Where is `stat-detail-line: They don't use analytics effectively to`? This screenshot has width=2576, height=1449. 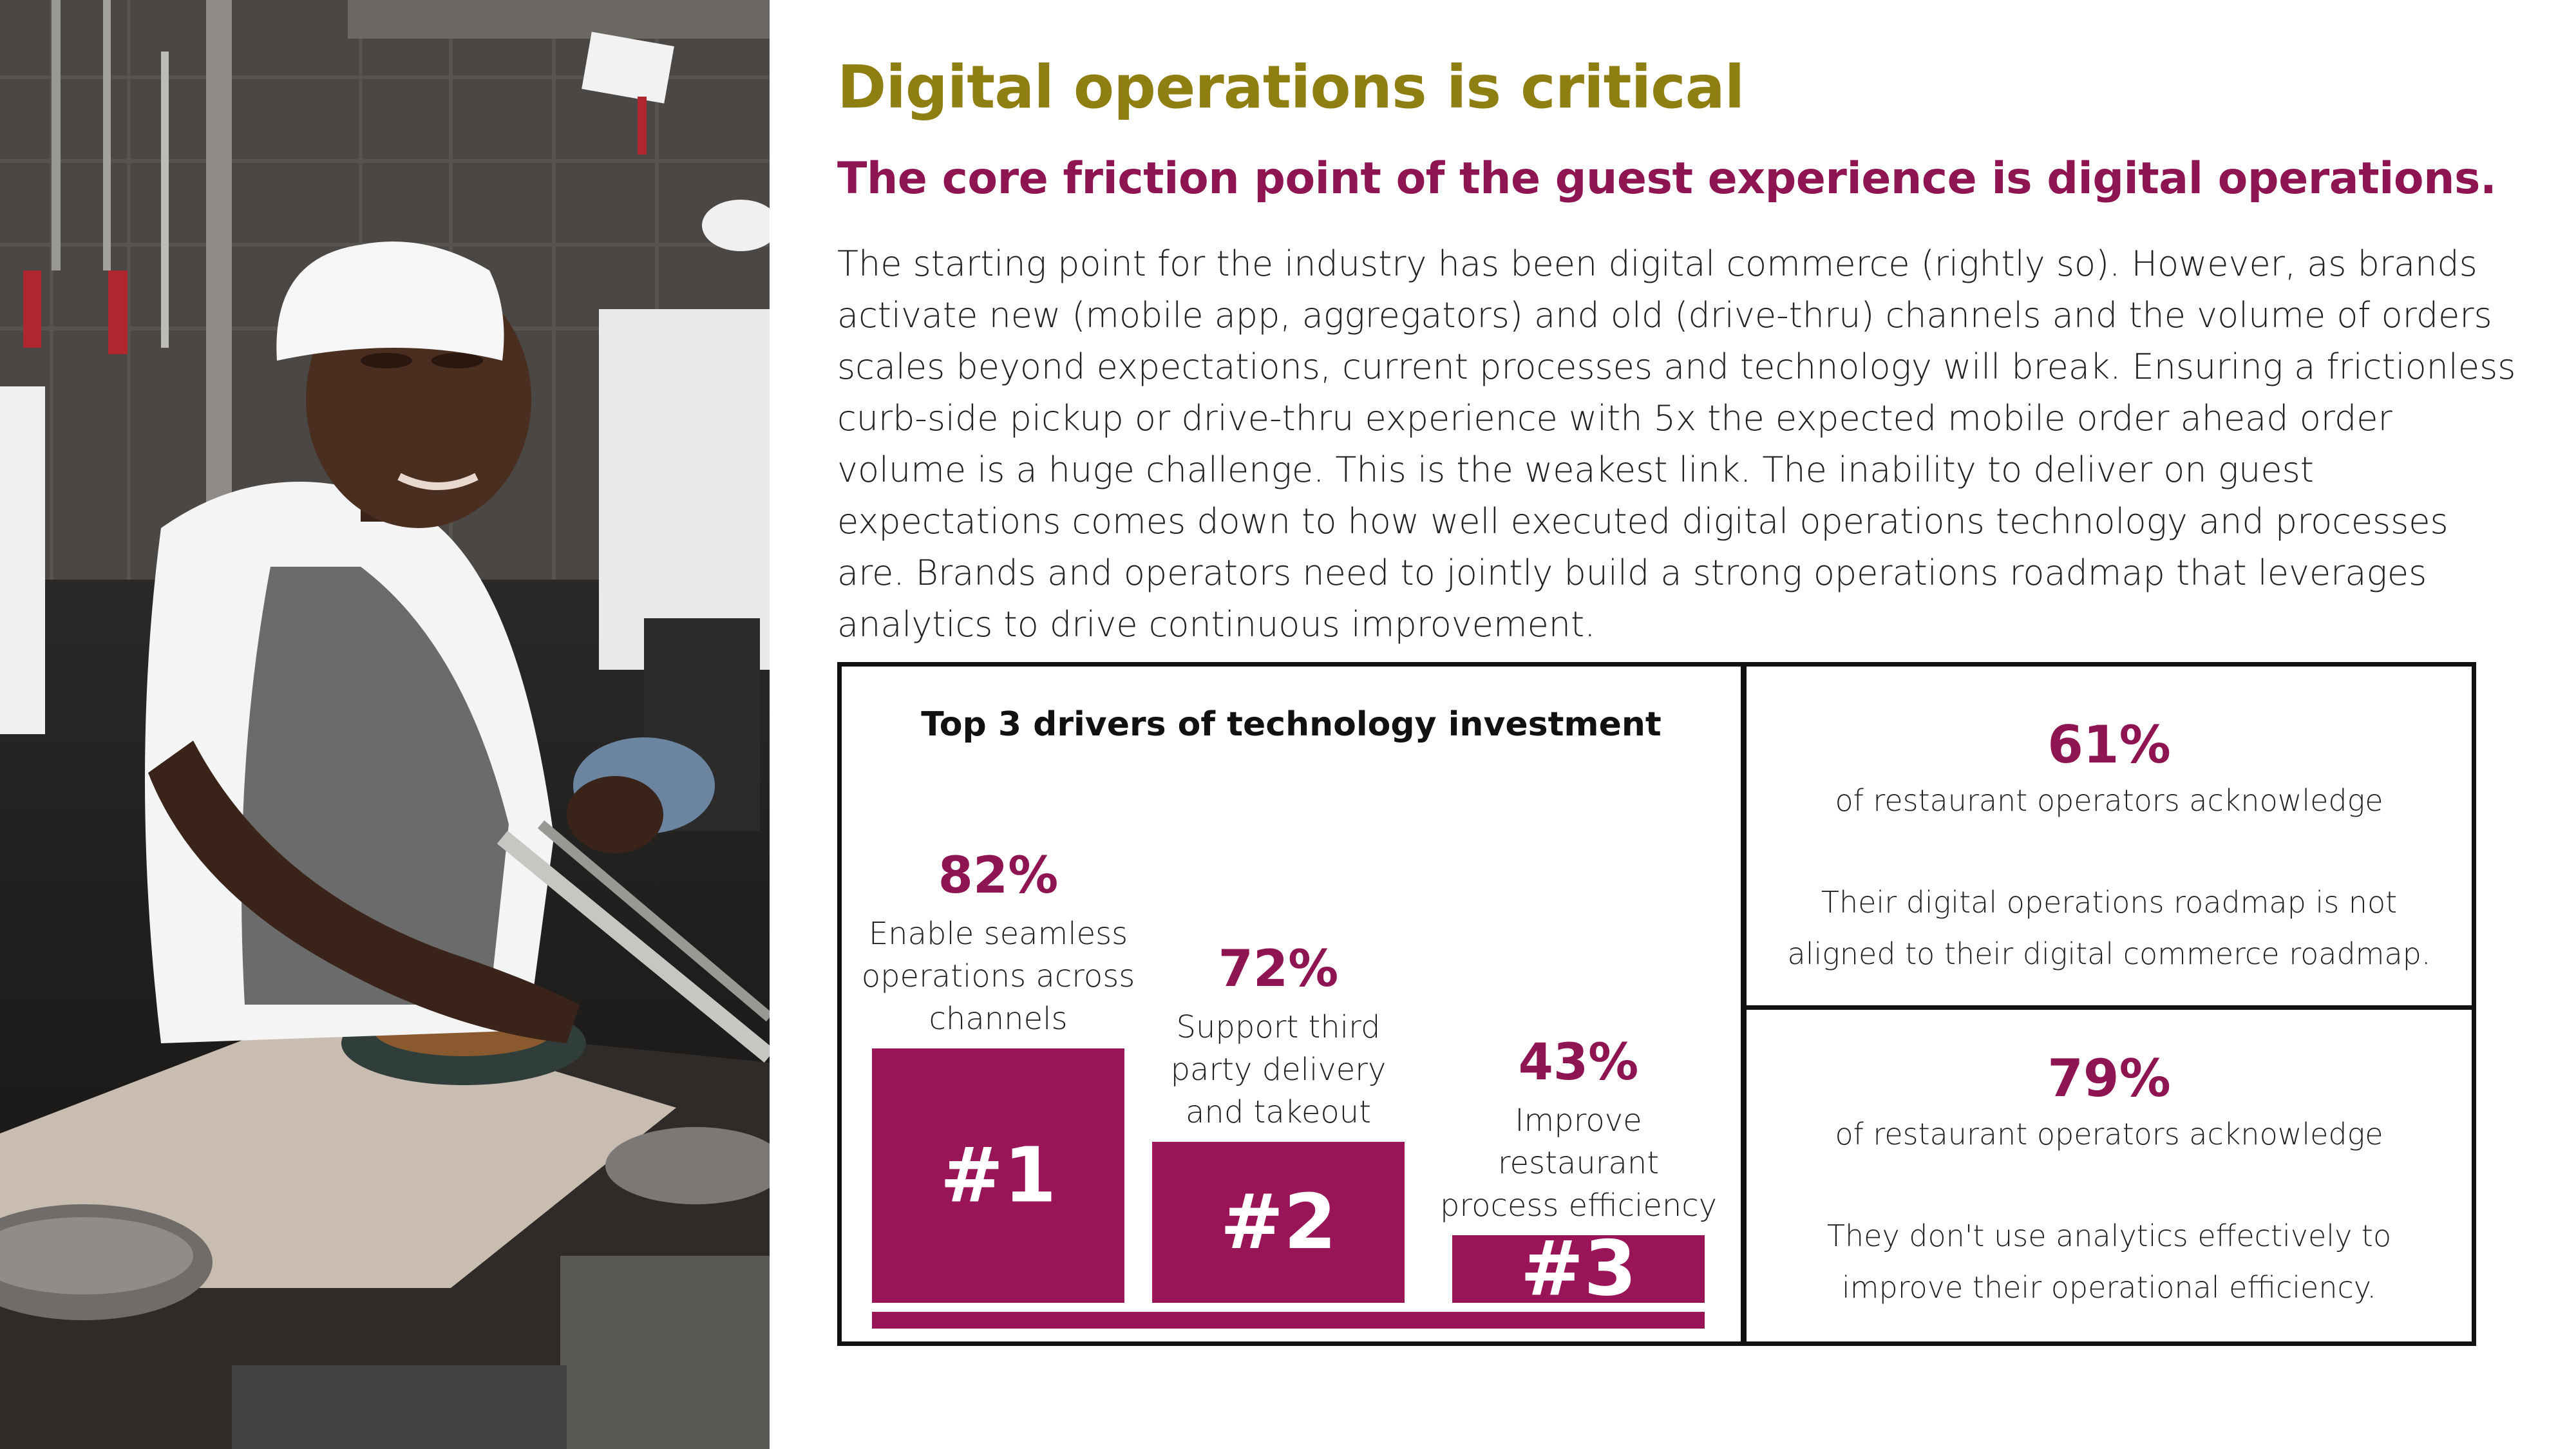
stat-detail-line: They don't use analytics effectively to is located at coordinates (2109, 1235).